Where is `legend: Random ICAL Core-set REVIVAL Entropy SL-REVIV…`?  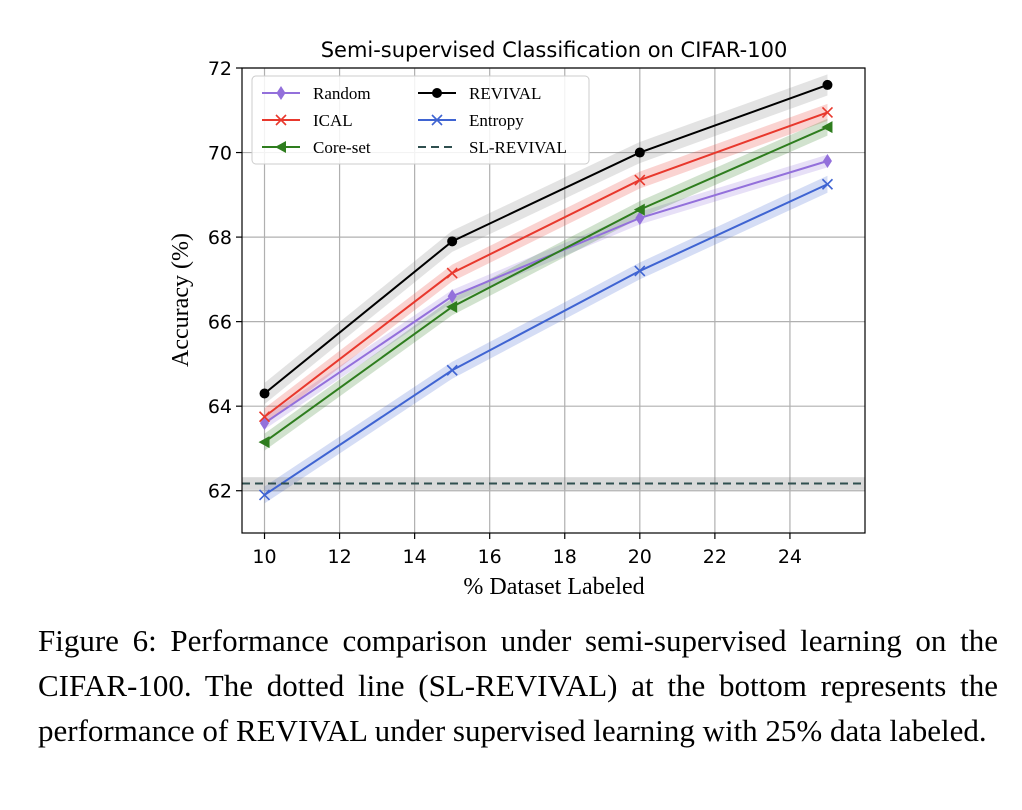 legend: Random ICAL Core-set REVIVAL Entropy SL-REVIV… is located at coordinates (420, 120).